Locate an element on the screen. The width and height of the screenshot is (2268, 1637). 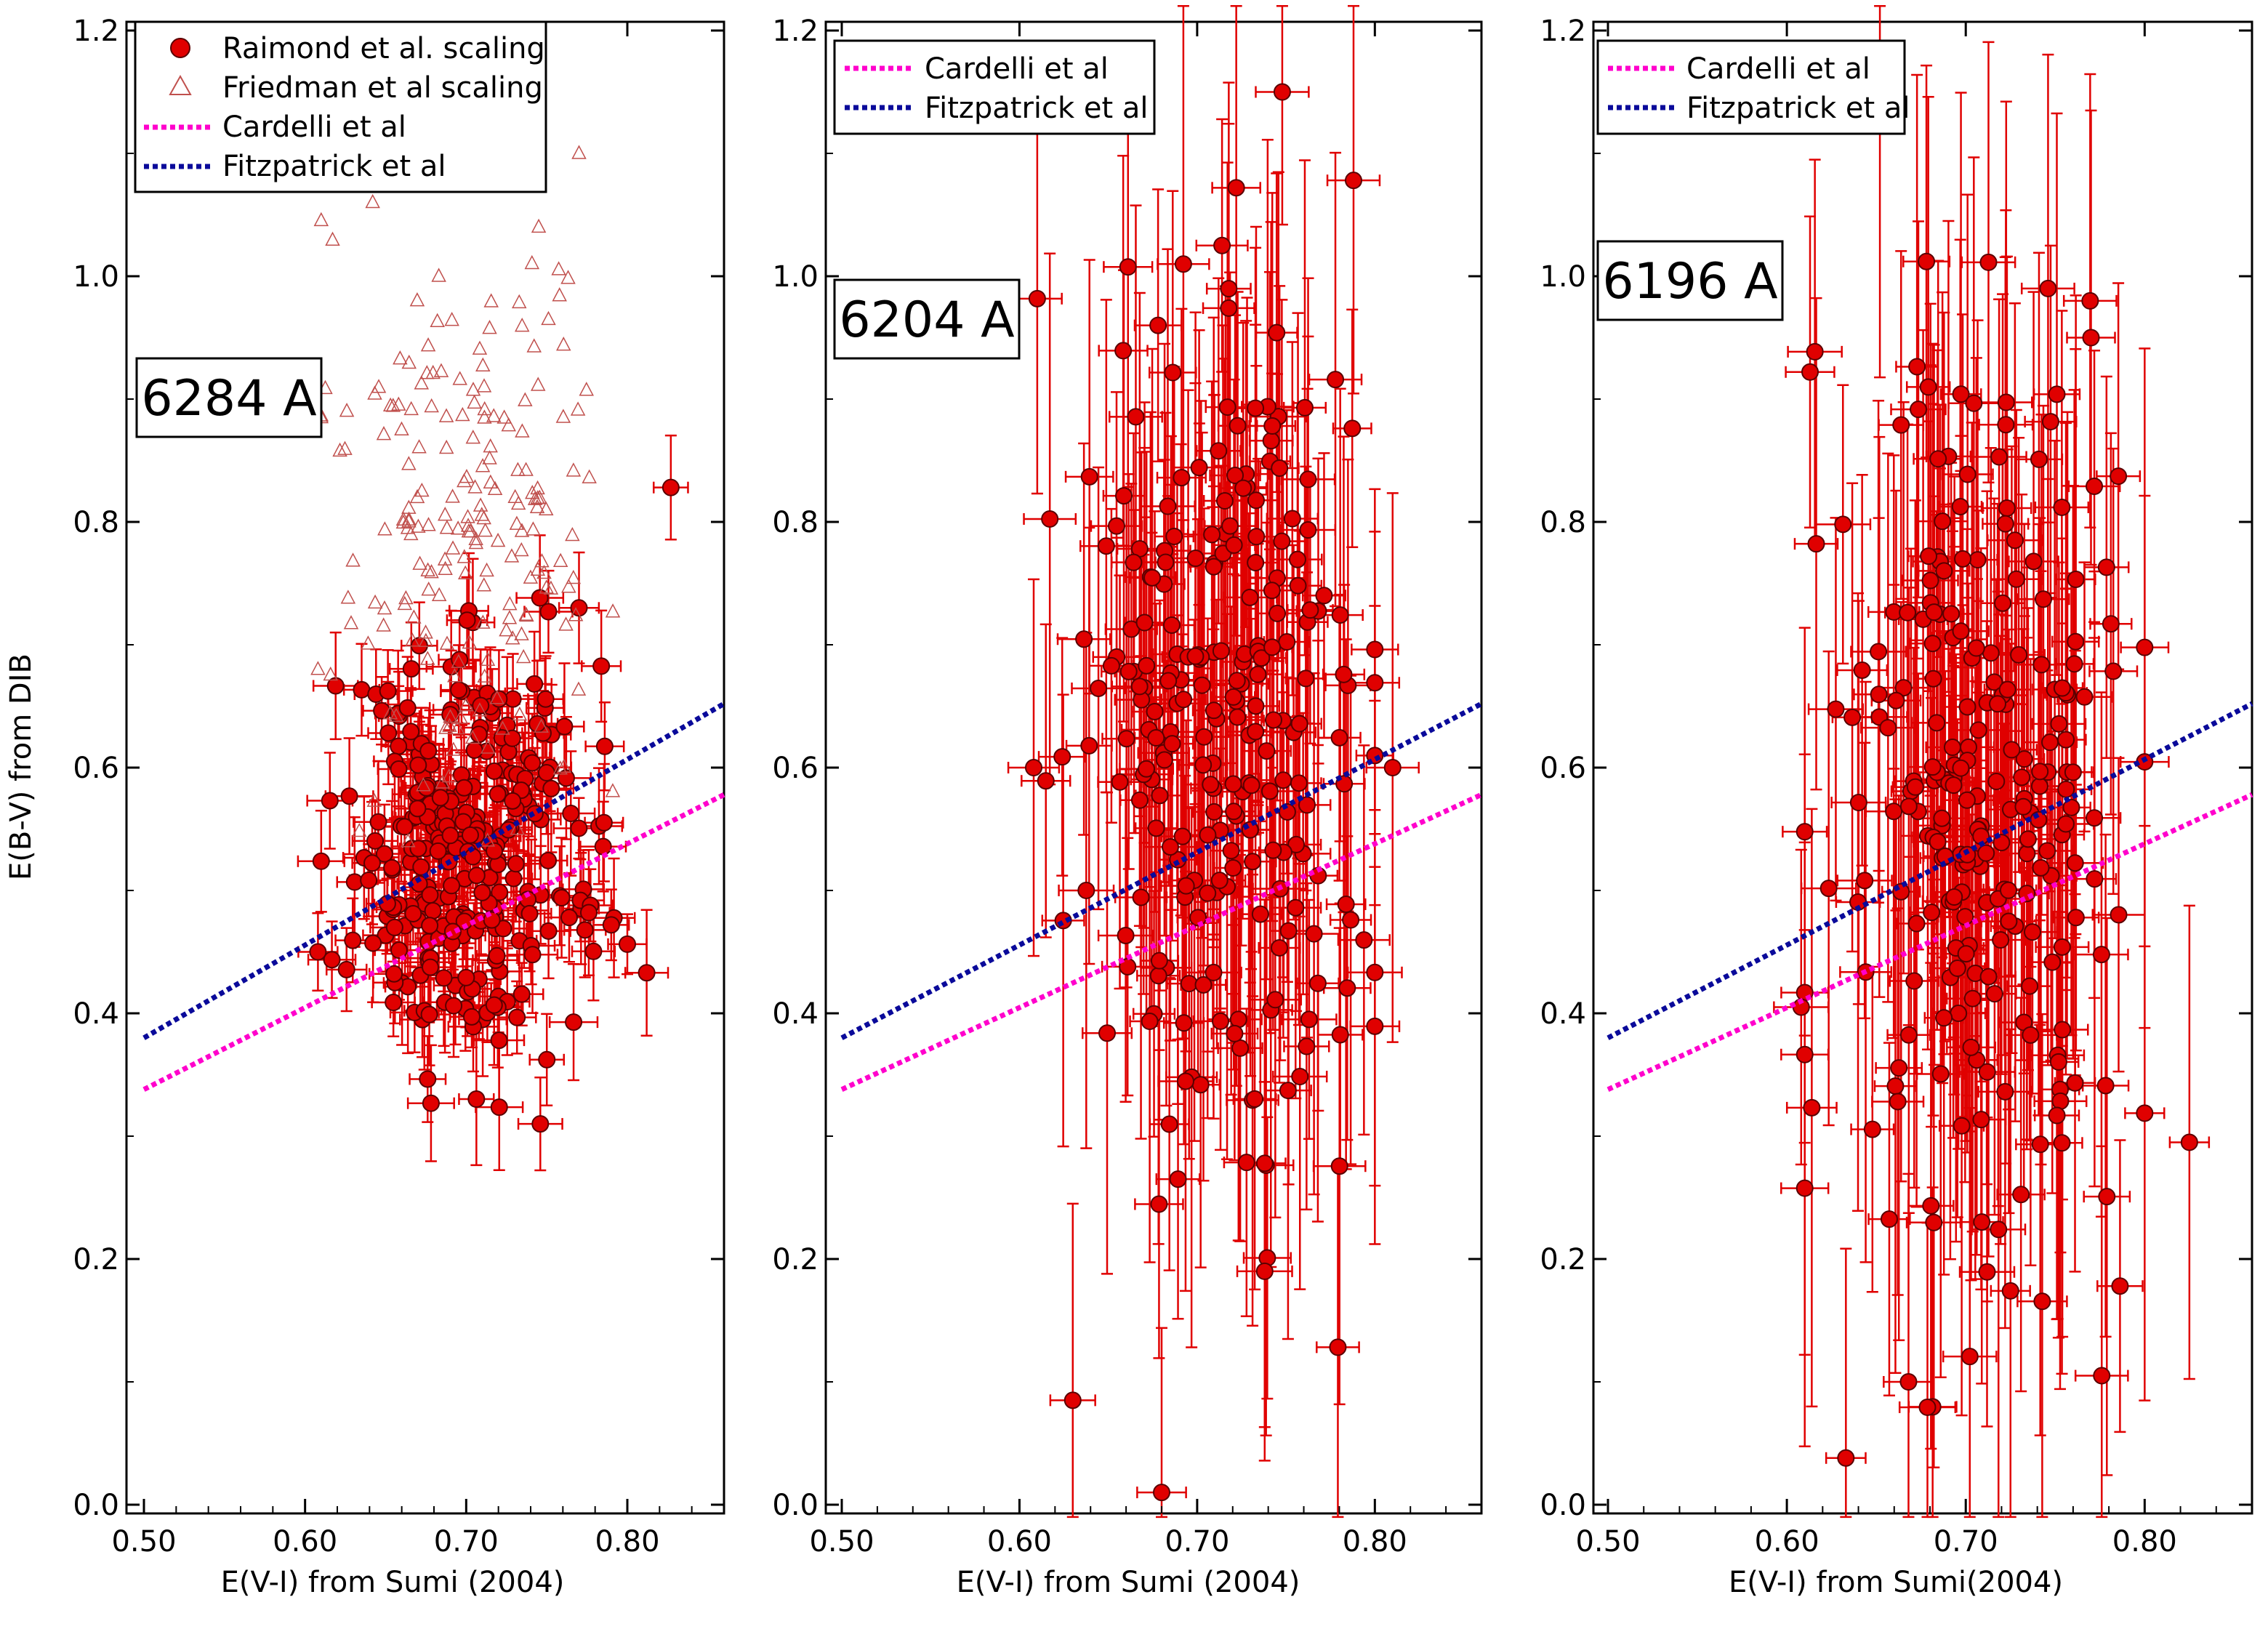
x-axis-label: E(V-I) from Sumi (2004) is located at coordinates (1128, 1582).